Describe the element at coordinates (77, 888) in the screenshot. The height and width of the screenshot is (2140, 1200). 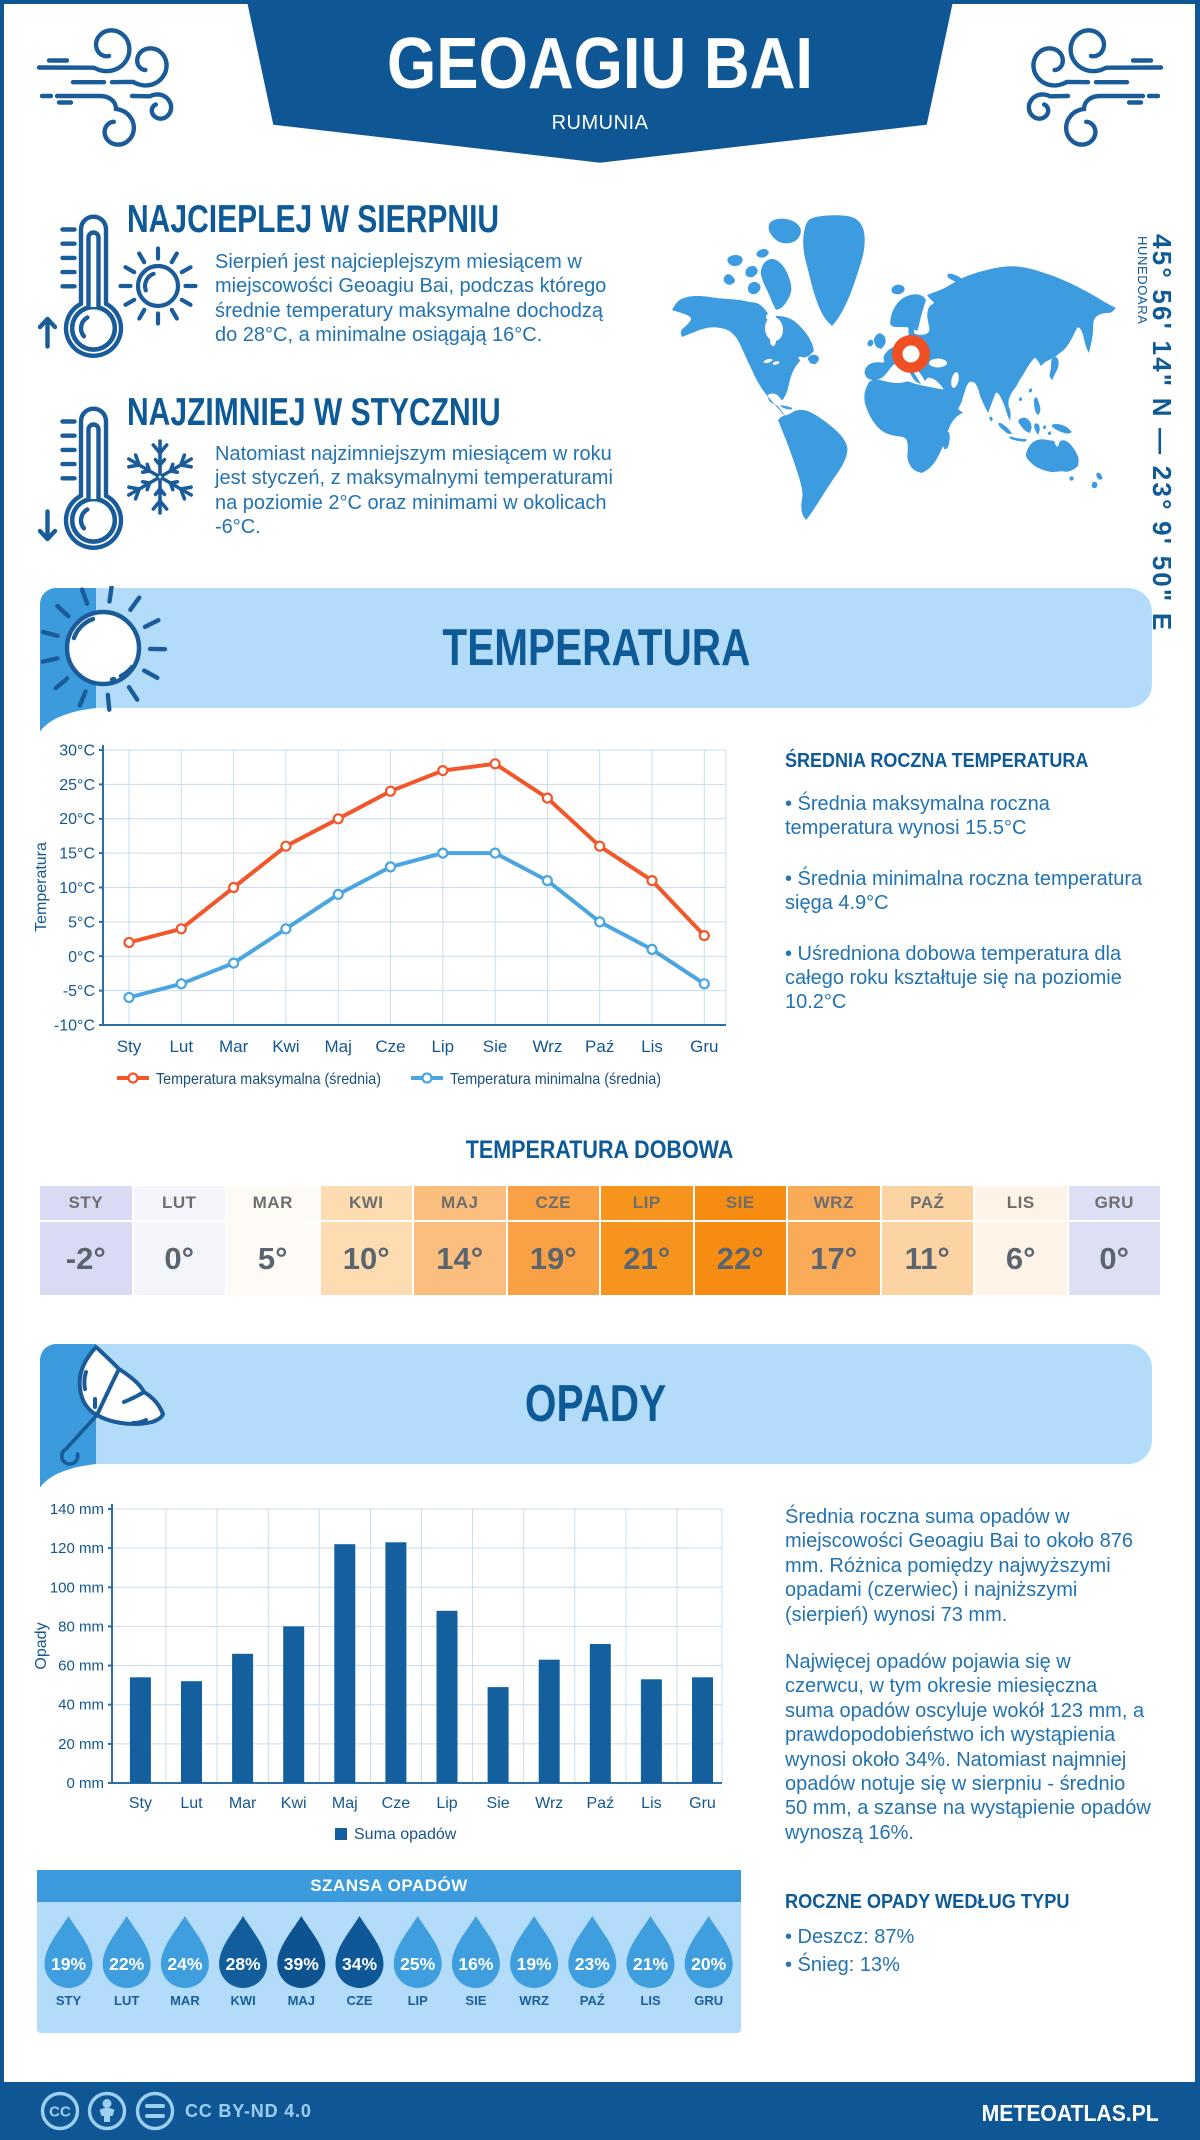
I see `svg-text: 10°C` at that location.